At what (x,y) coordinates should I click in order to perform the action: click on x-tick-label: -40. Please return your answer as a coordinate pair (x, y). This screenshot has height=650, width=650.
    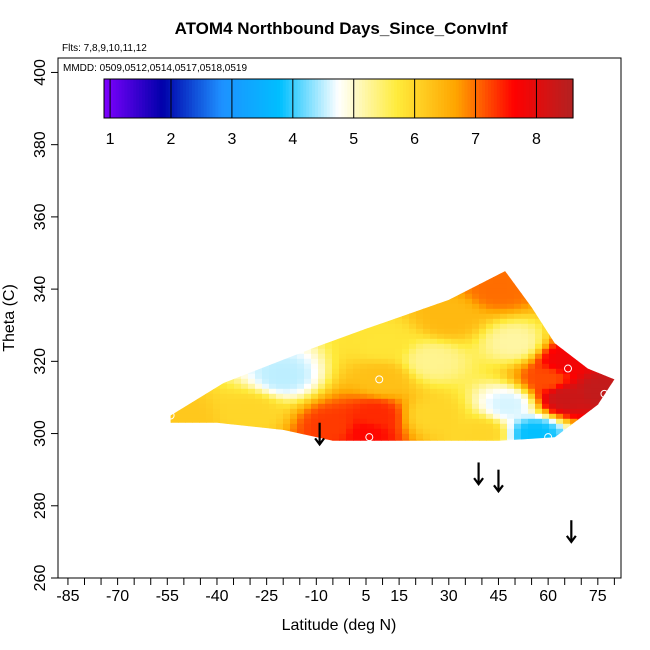
    Looking at the image, I should click on (216, 596).